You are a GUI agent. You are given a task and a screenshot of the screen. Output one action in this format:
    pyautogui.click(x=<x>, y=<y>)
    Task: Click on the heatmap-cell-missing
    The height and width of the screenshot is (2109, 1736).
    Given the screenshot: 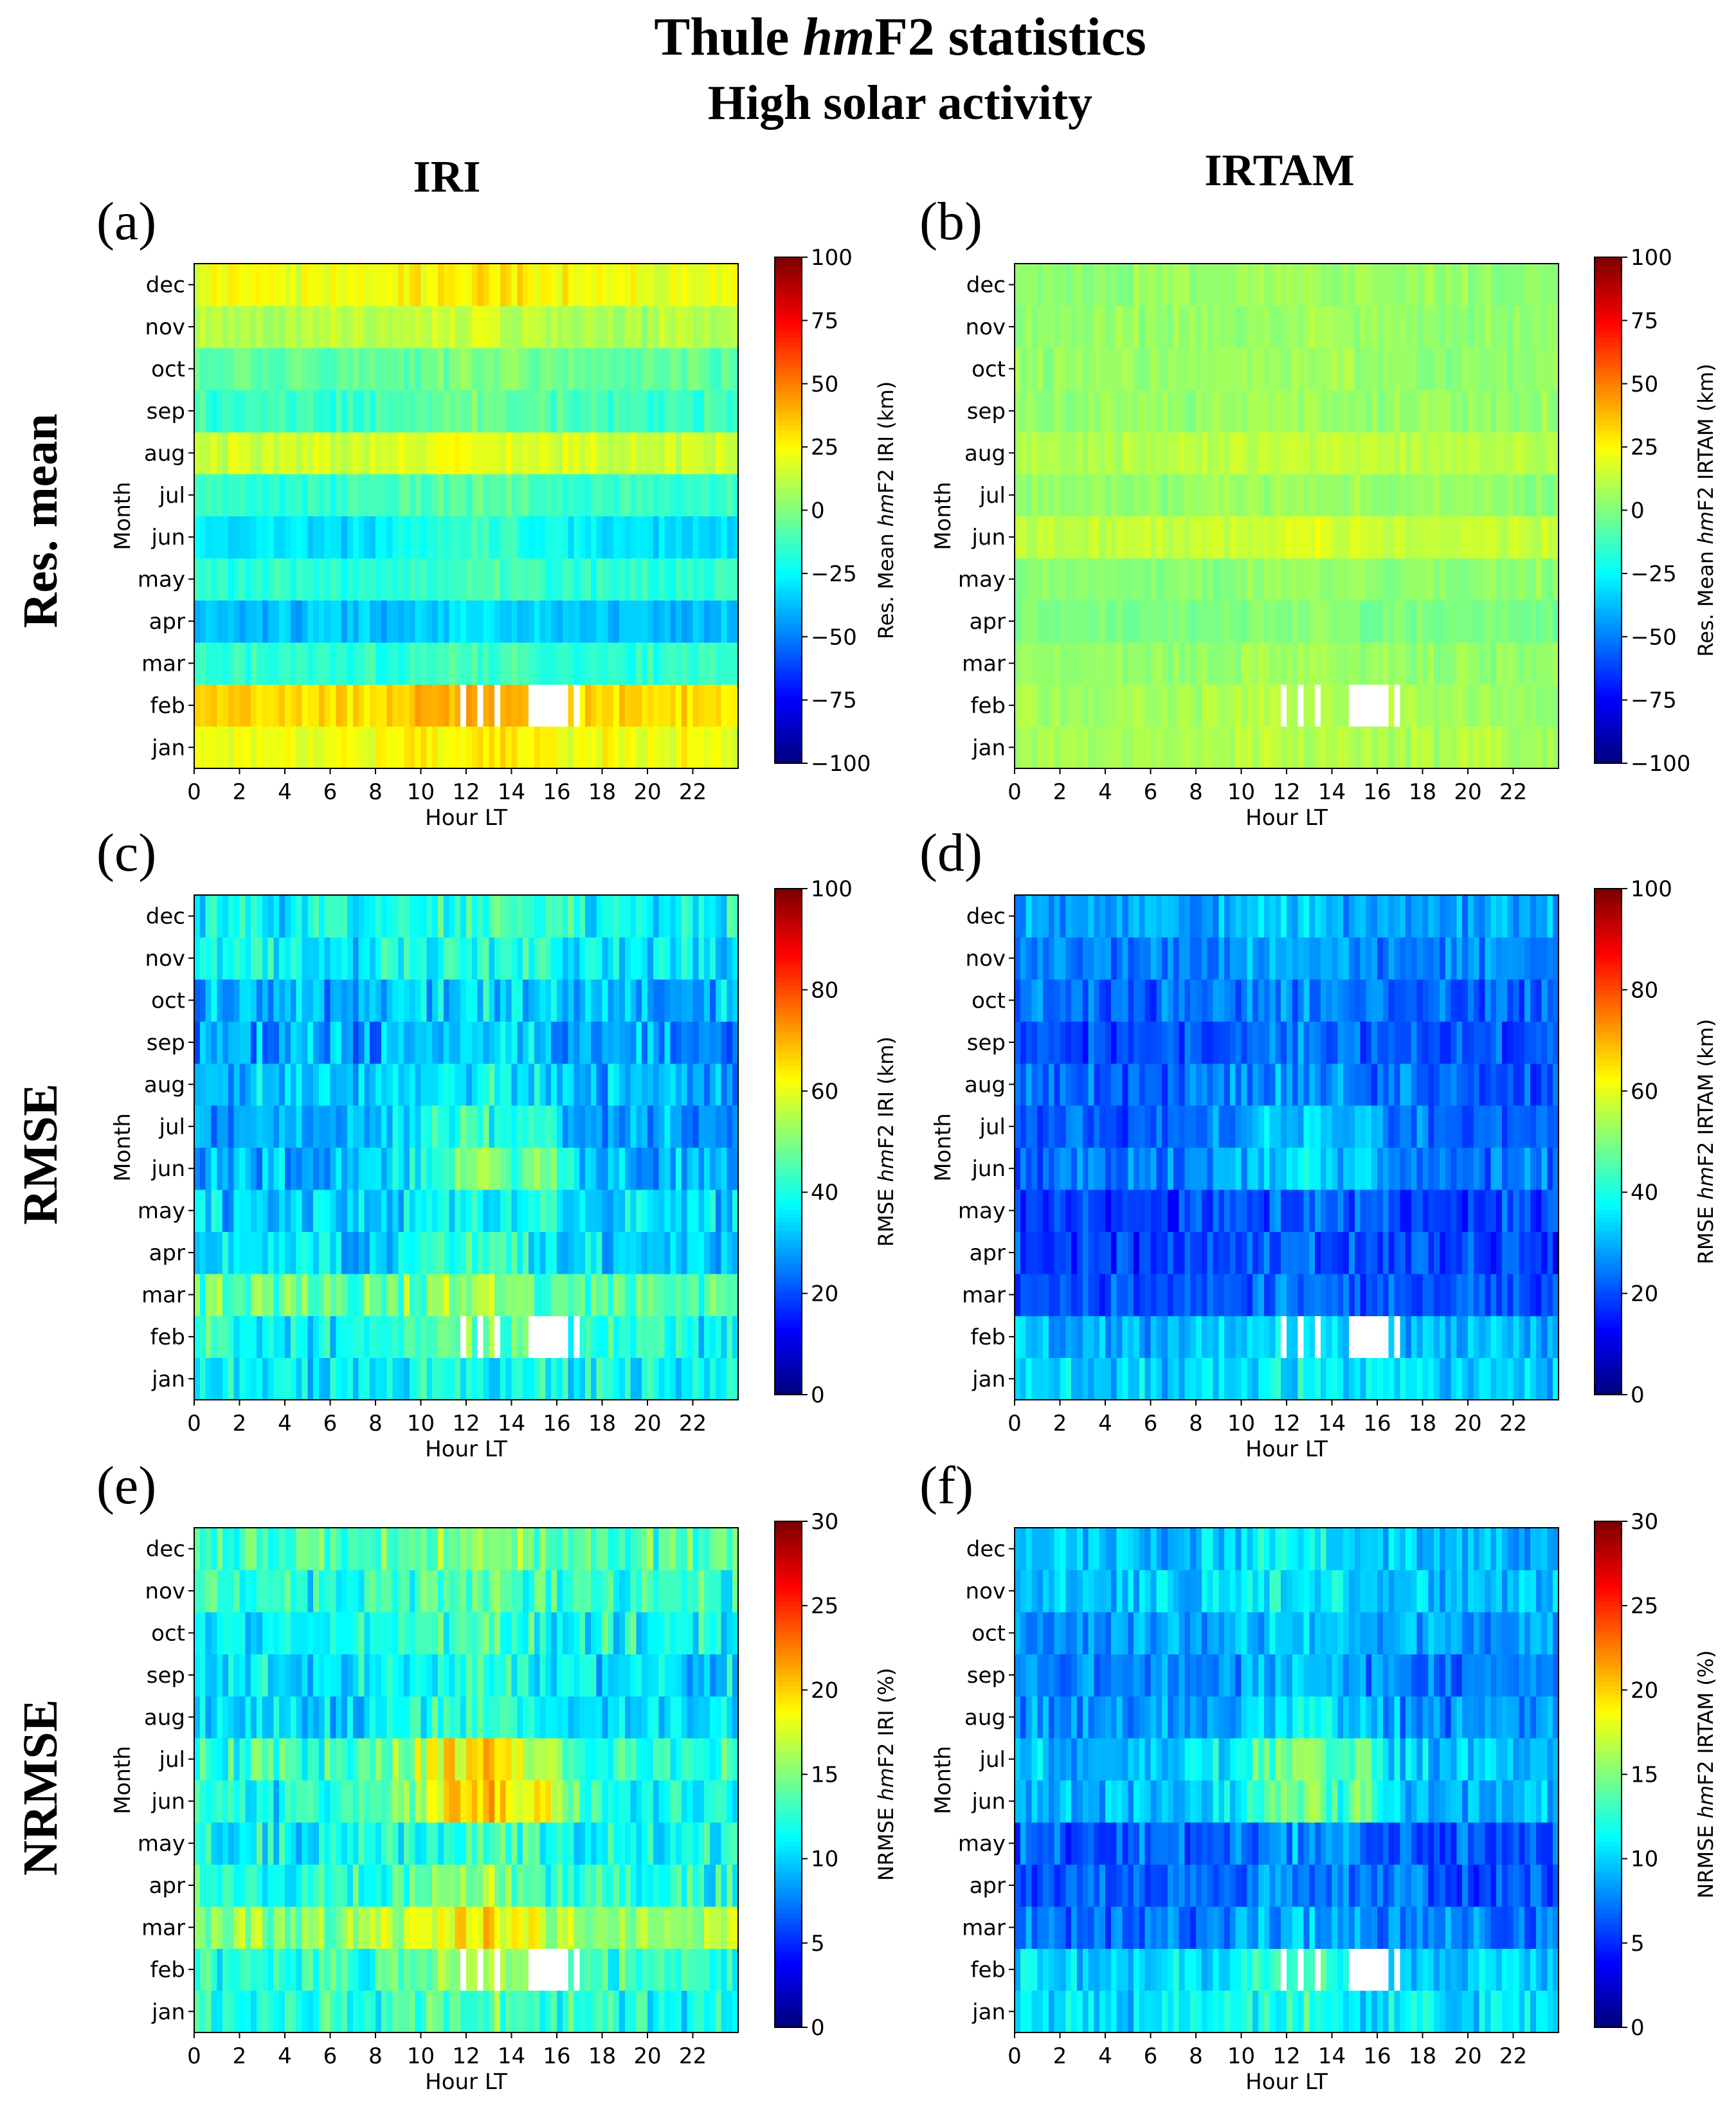 What is the action you would take?
    pyautogui.click(x=1374, y=705)
    